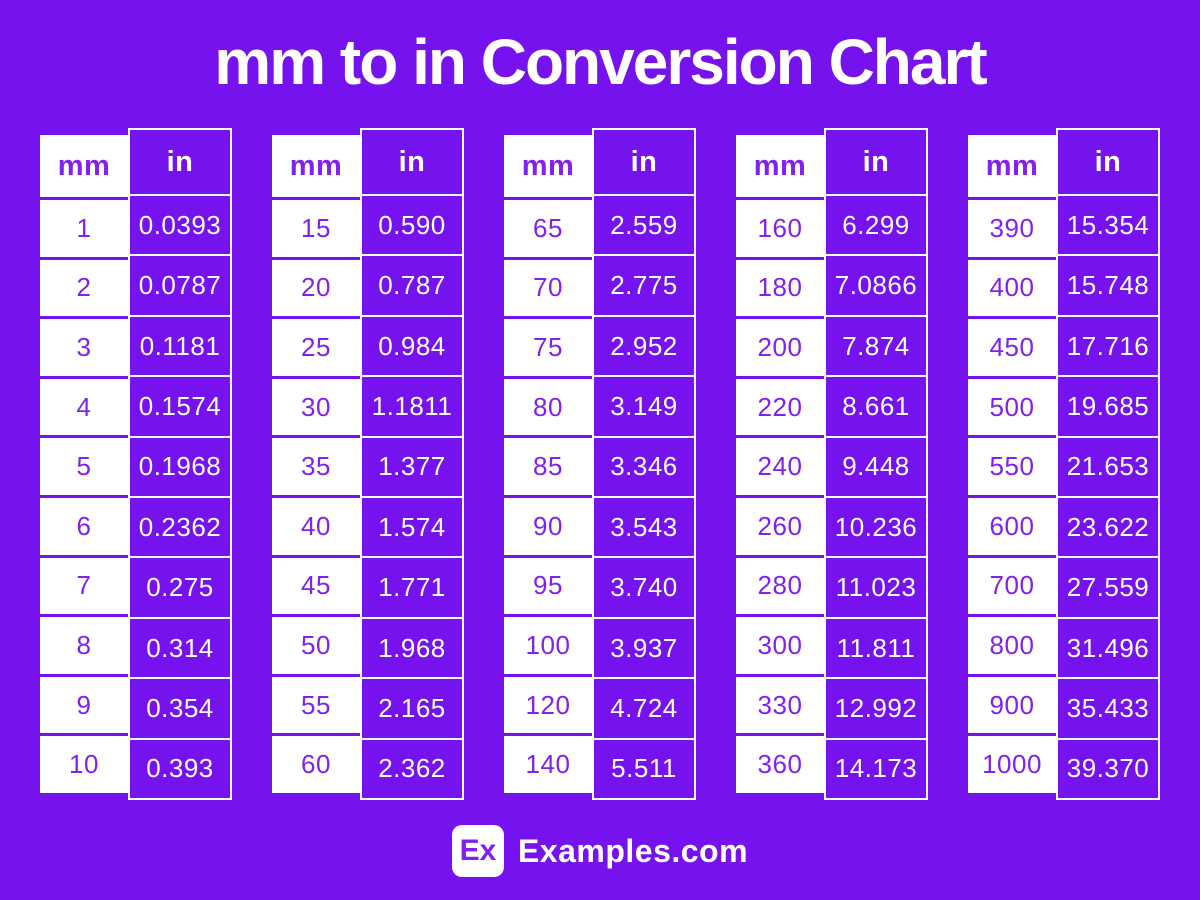  What do you see at coordinates (180, 405) in the screenshot?
I see `in-value-cell: 0.1574` at bounding box center [180, 405].